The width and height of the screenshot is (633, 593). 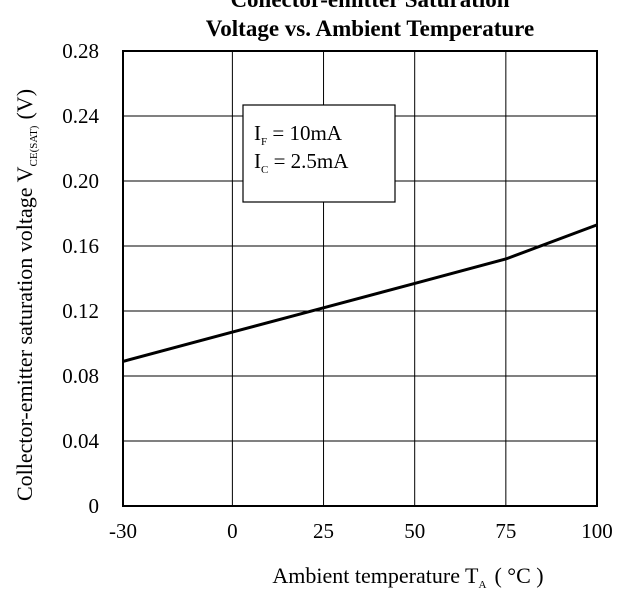 I want to click on x-tick-label: 25, so click(x=323, y=531).